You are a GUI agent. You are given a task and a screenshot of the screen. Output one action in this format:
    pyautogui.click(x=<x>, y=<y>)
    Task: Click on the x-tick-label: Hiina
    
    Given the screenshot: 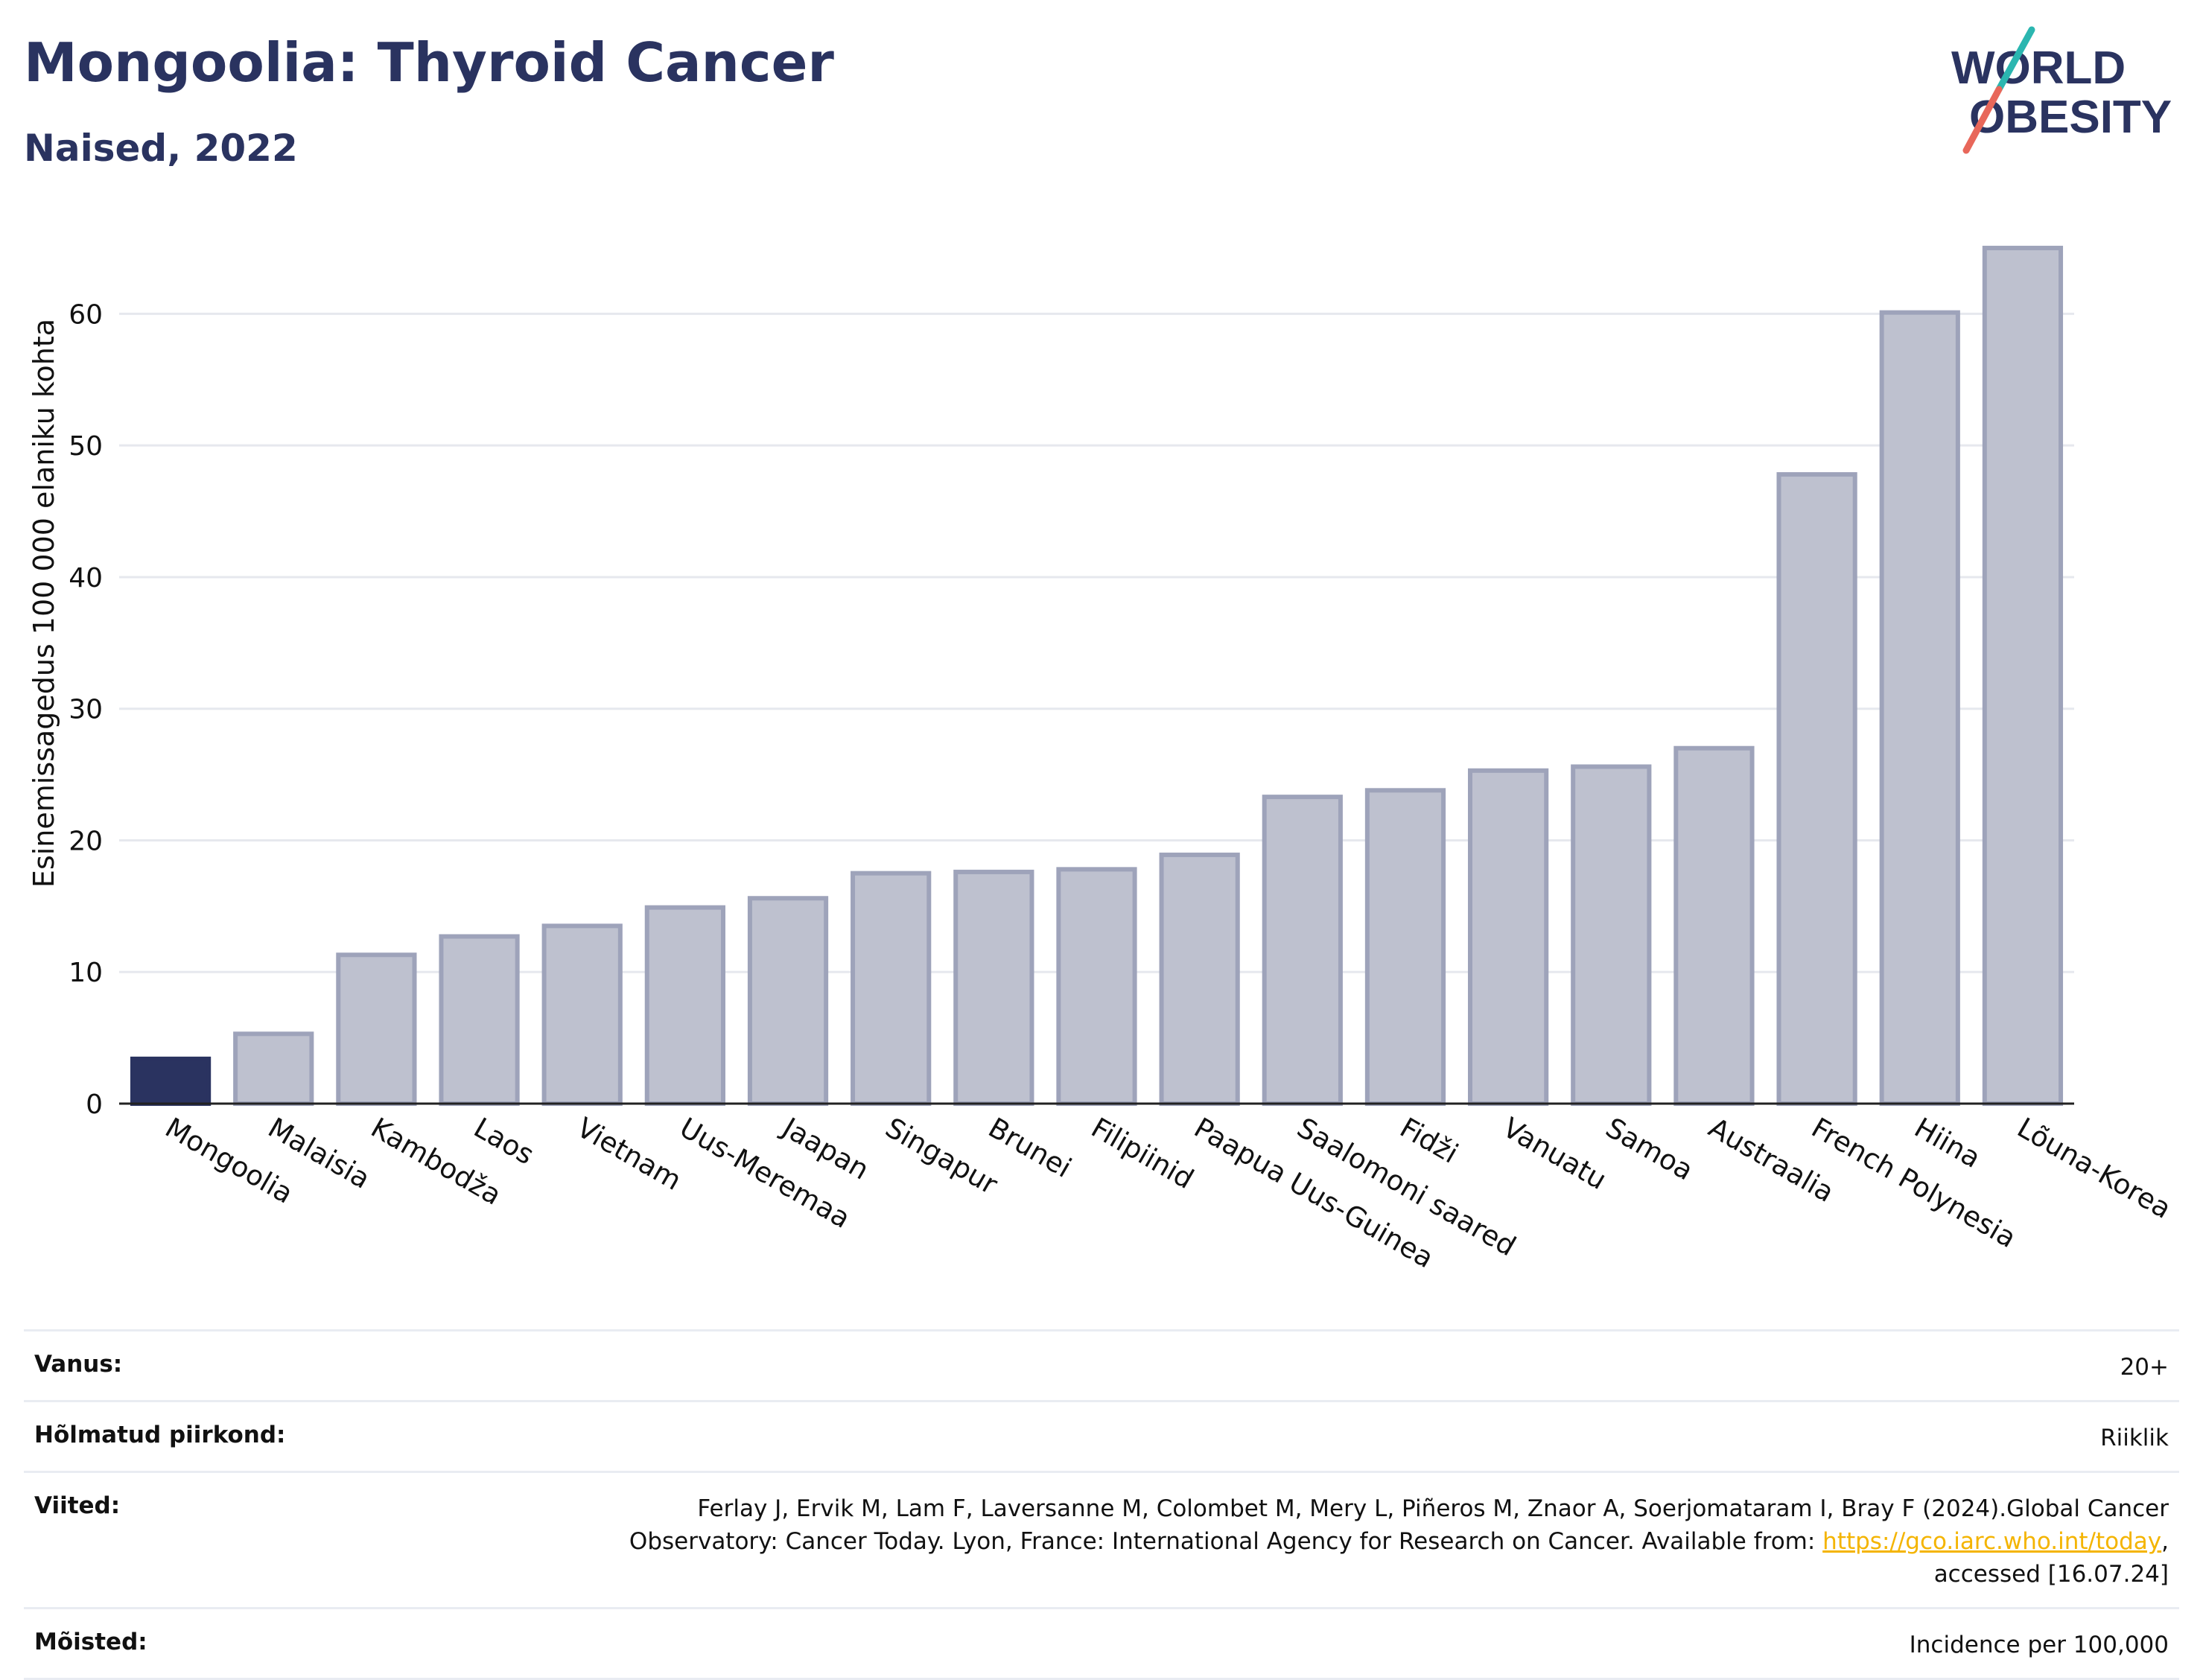 What is the action you would take?
    pyautogui.click(x=1947, y=1143)
    